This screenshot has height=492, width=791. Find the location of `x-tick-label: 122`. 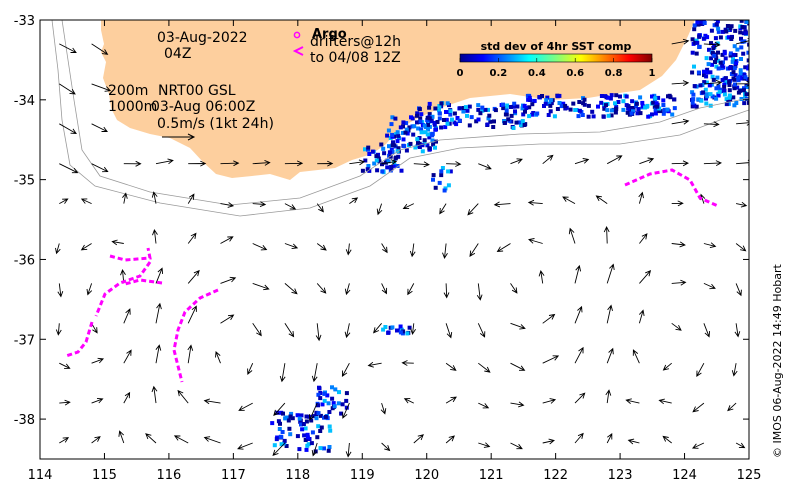

x-tick-label: 122 is located at coordinates (555, 475).